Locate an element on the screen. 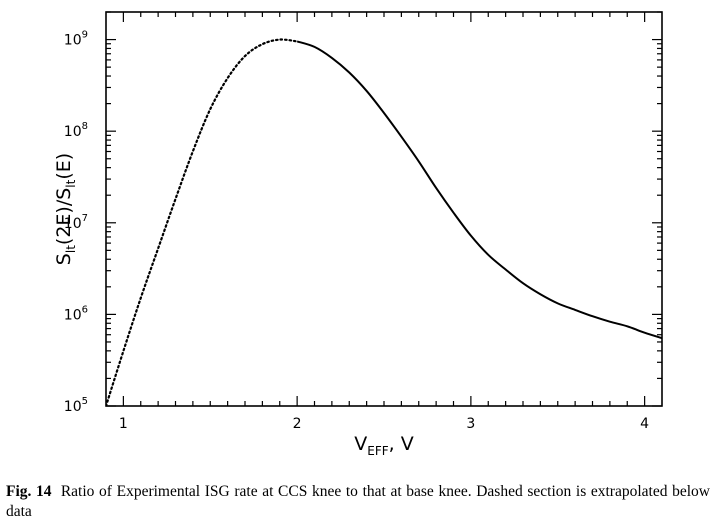 The image size is (714, 526). y-tick-label: 10⁵ is located at coordinates (76, 405).